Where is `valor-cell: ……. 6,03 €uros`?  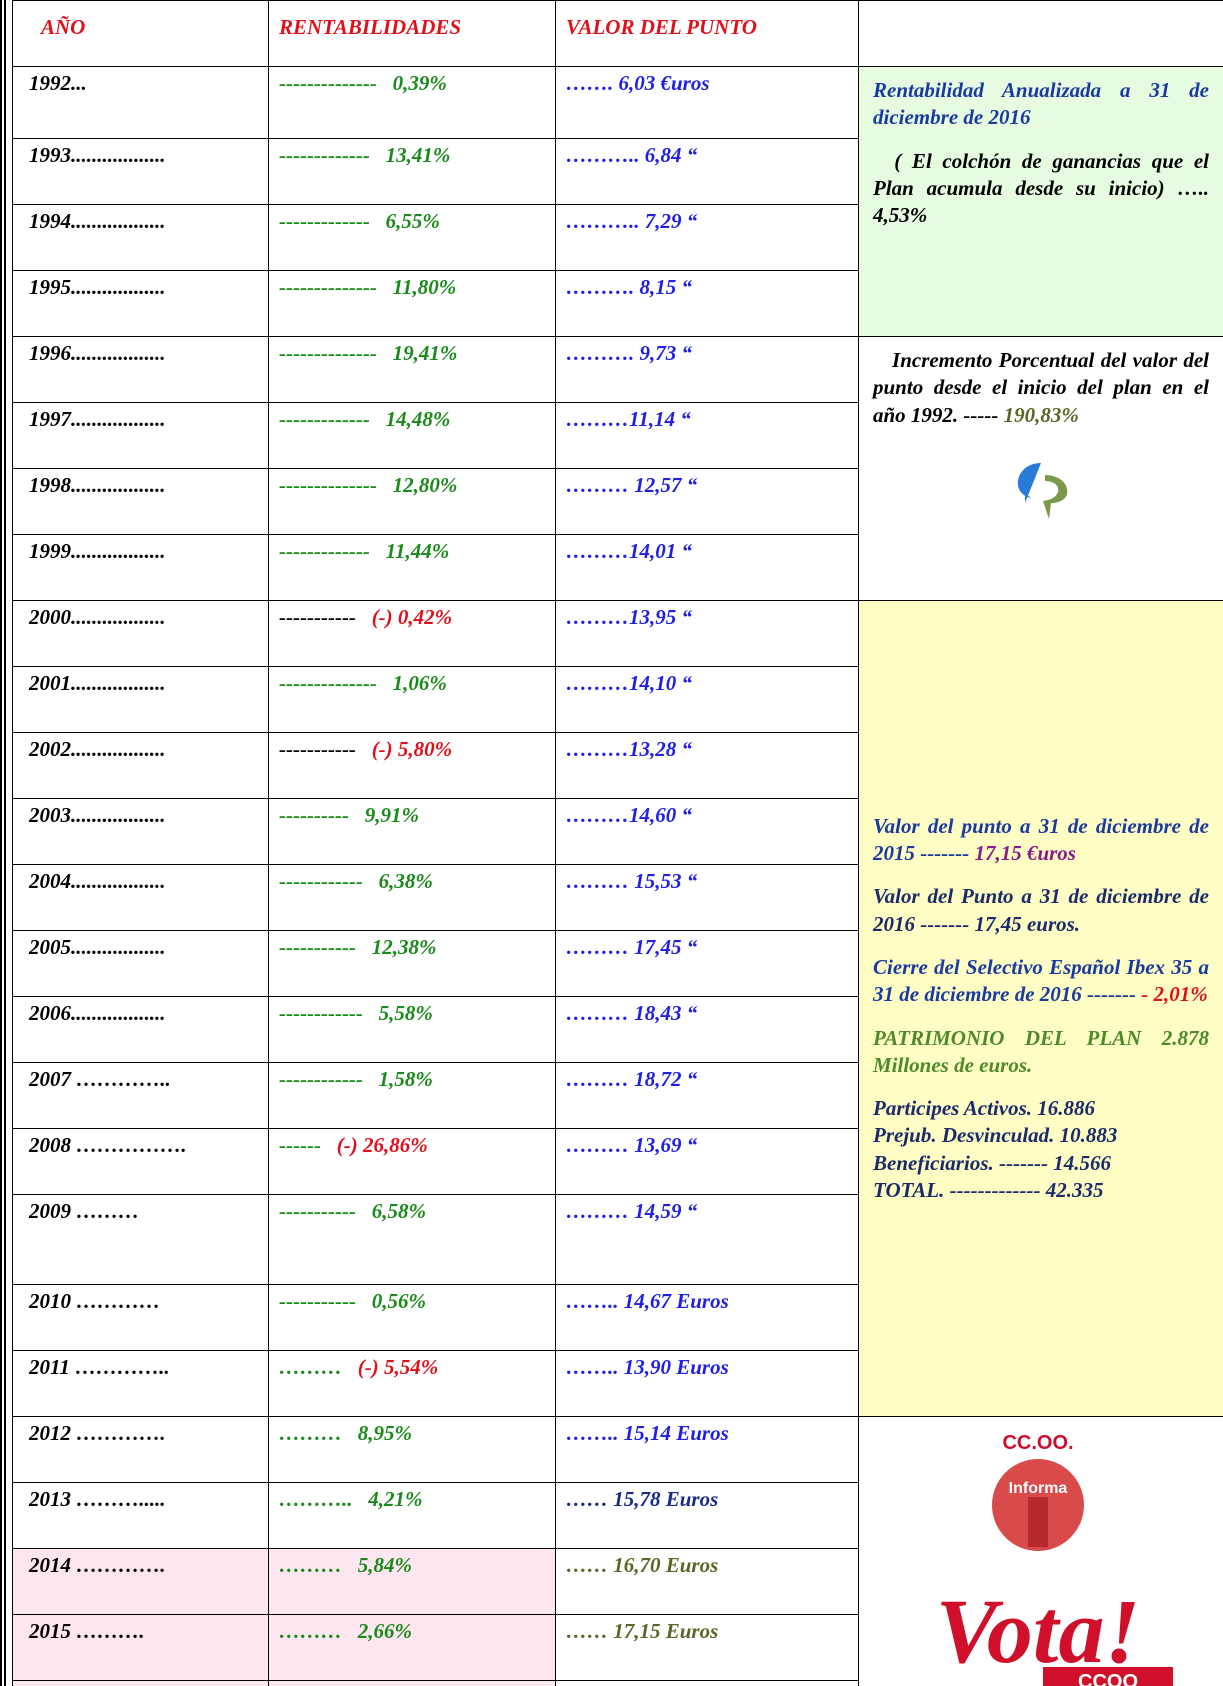
valor-cell: ……. 6,03 €uros is located at coordinates (707, 102).